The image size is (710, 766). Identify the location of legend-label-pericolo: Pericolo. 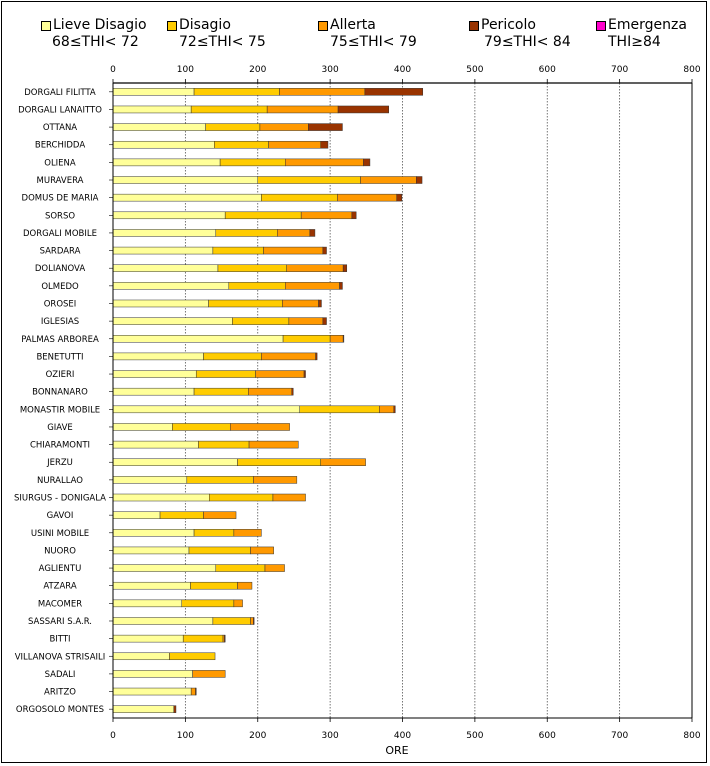
(508, 25).